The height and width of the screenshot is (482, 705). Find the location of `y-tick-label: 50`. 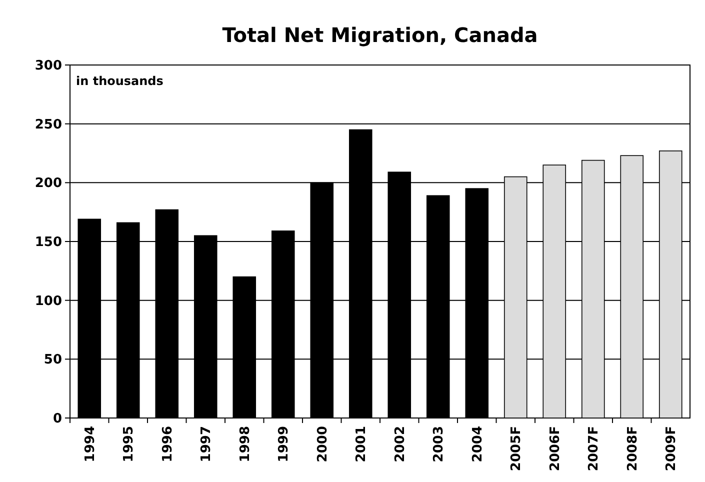

y-tick-label: 50 is located at coordinates (53, 360).